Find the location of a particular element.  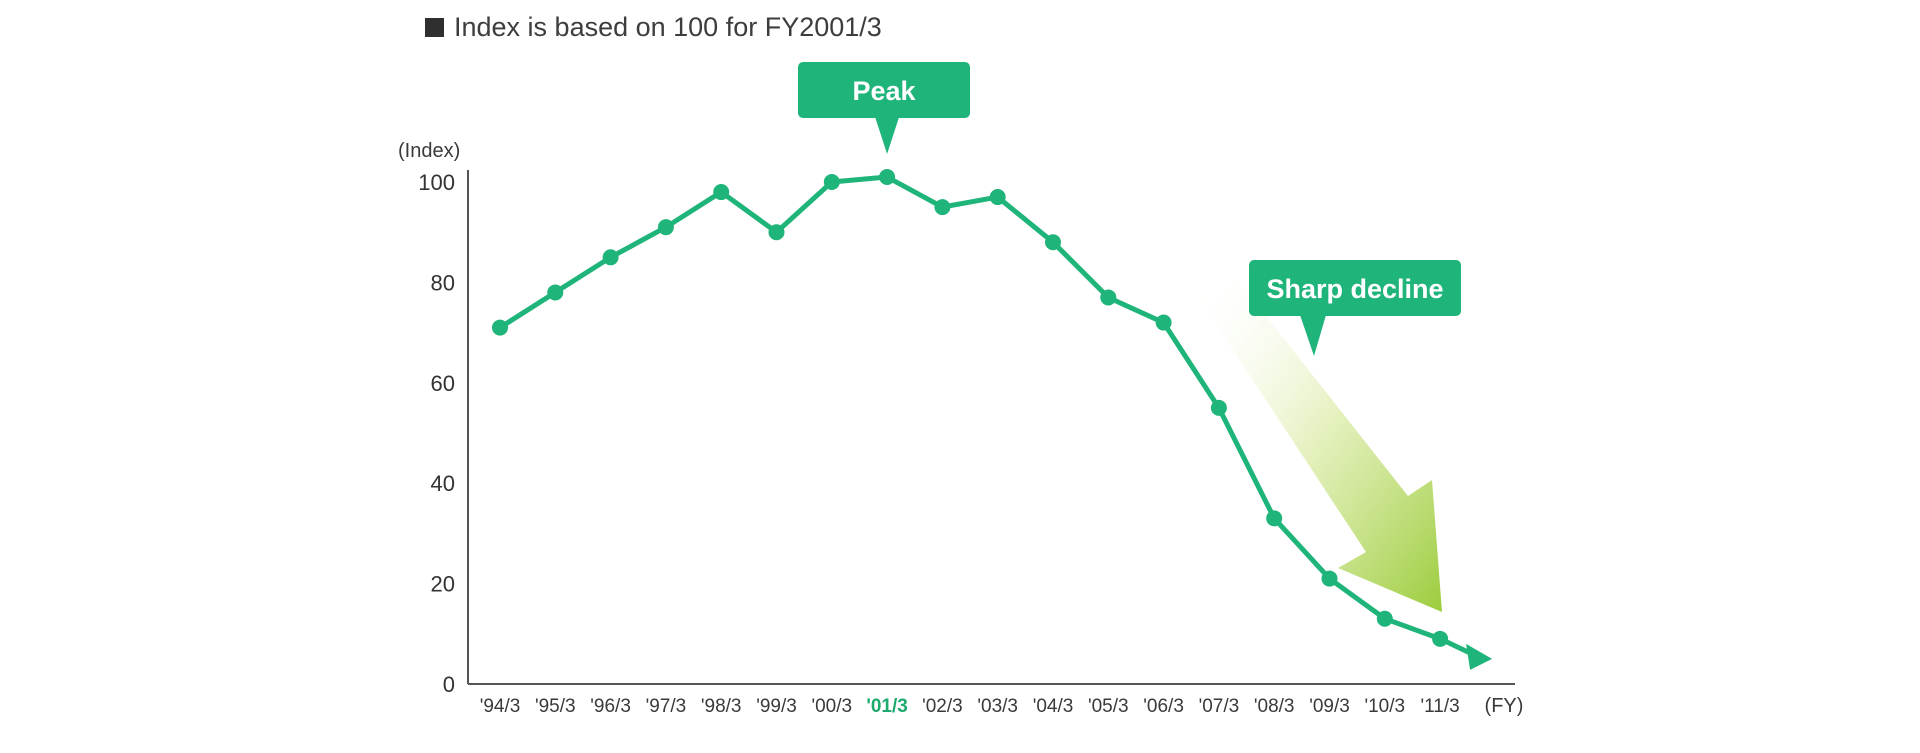

x-tick-label: '06/3 is located at coordinates (1163, 706).